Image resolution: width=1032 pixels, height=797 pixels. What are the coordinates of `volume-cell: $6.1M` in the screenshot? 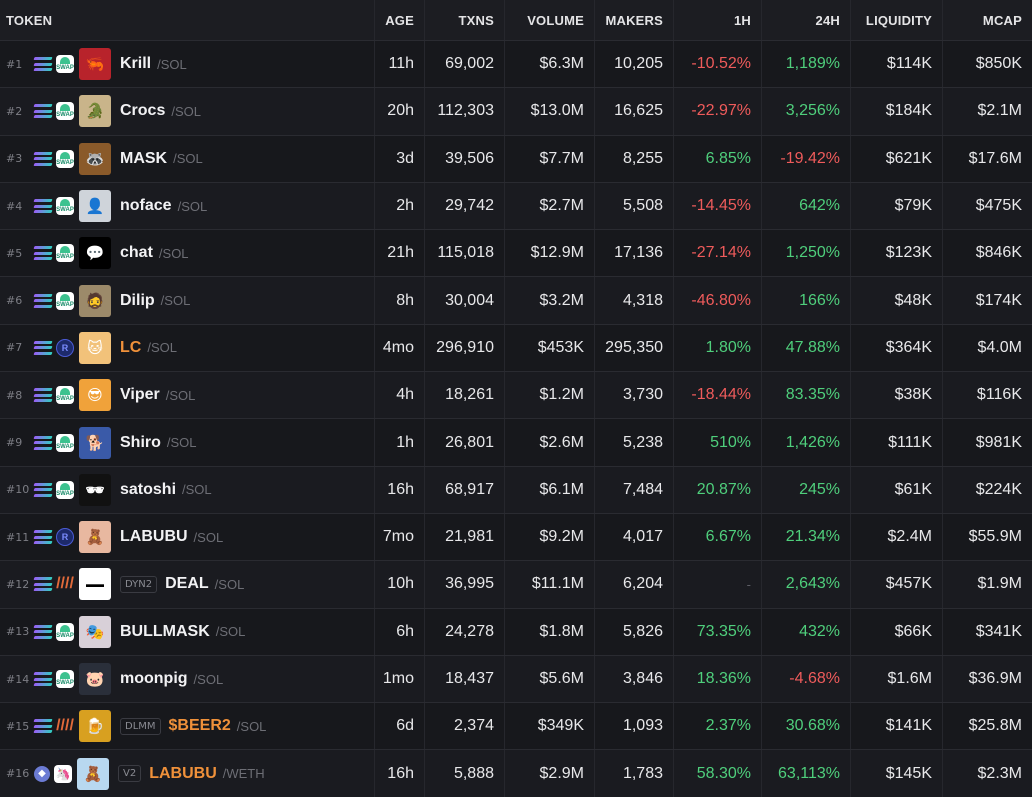 It's located at (550, 489).